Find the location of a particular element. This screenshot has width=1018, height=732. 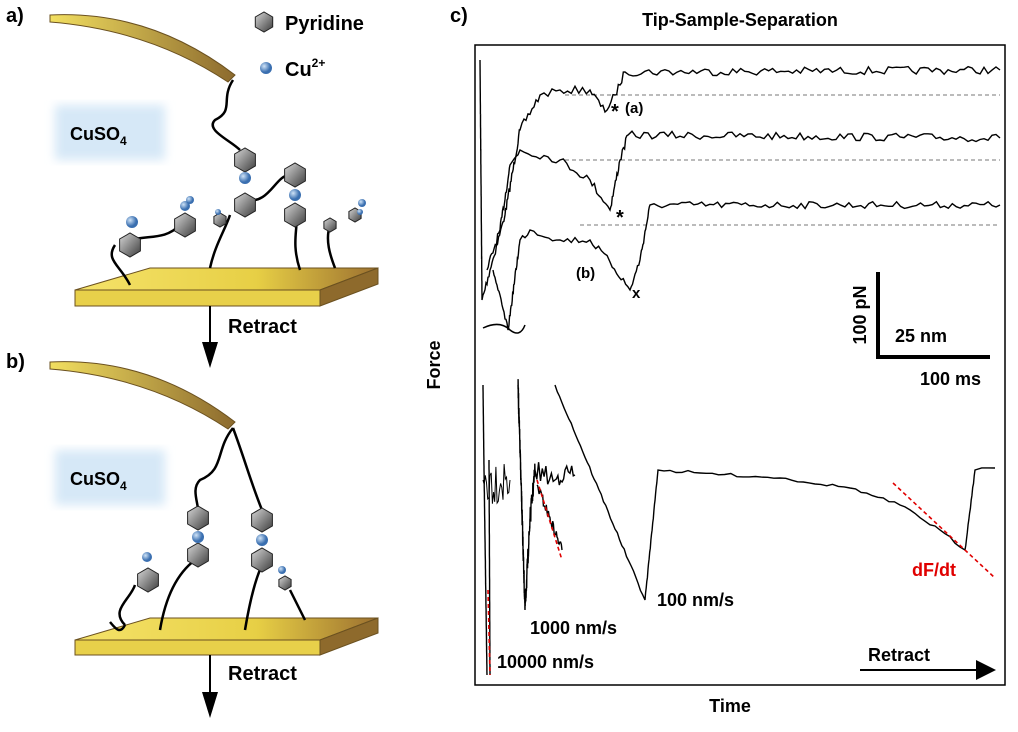

rate-label: 10000 nm/s is located at coordinates (545, 662).